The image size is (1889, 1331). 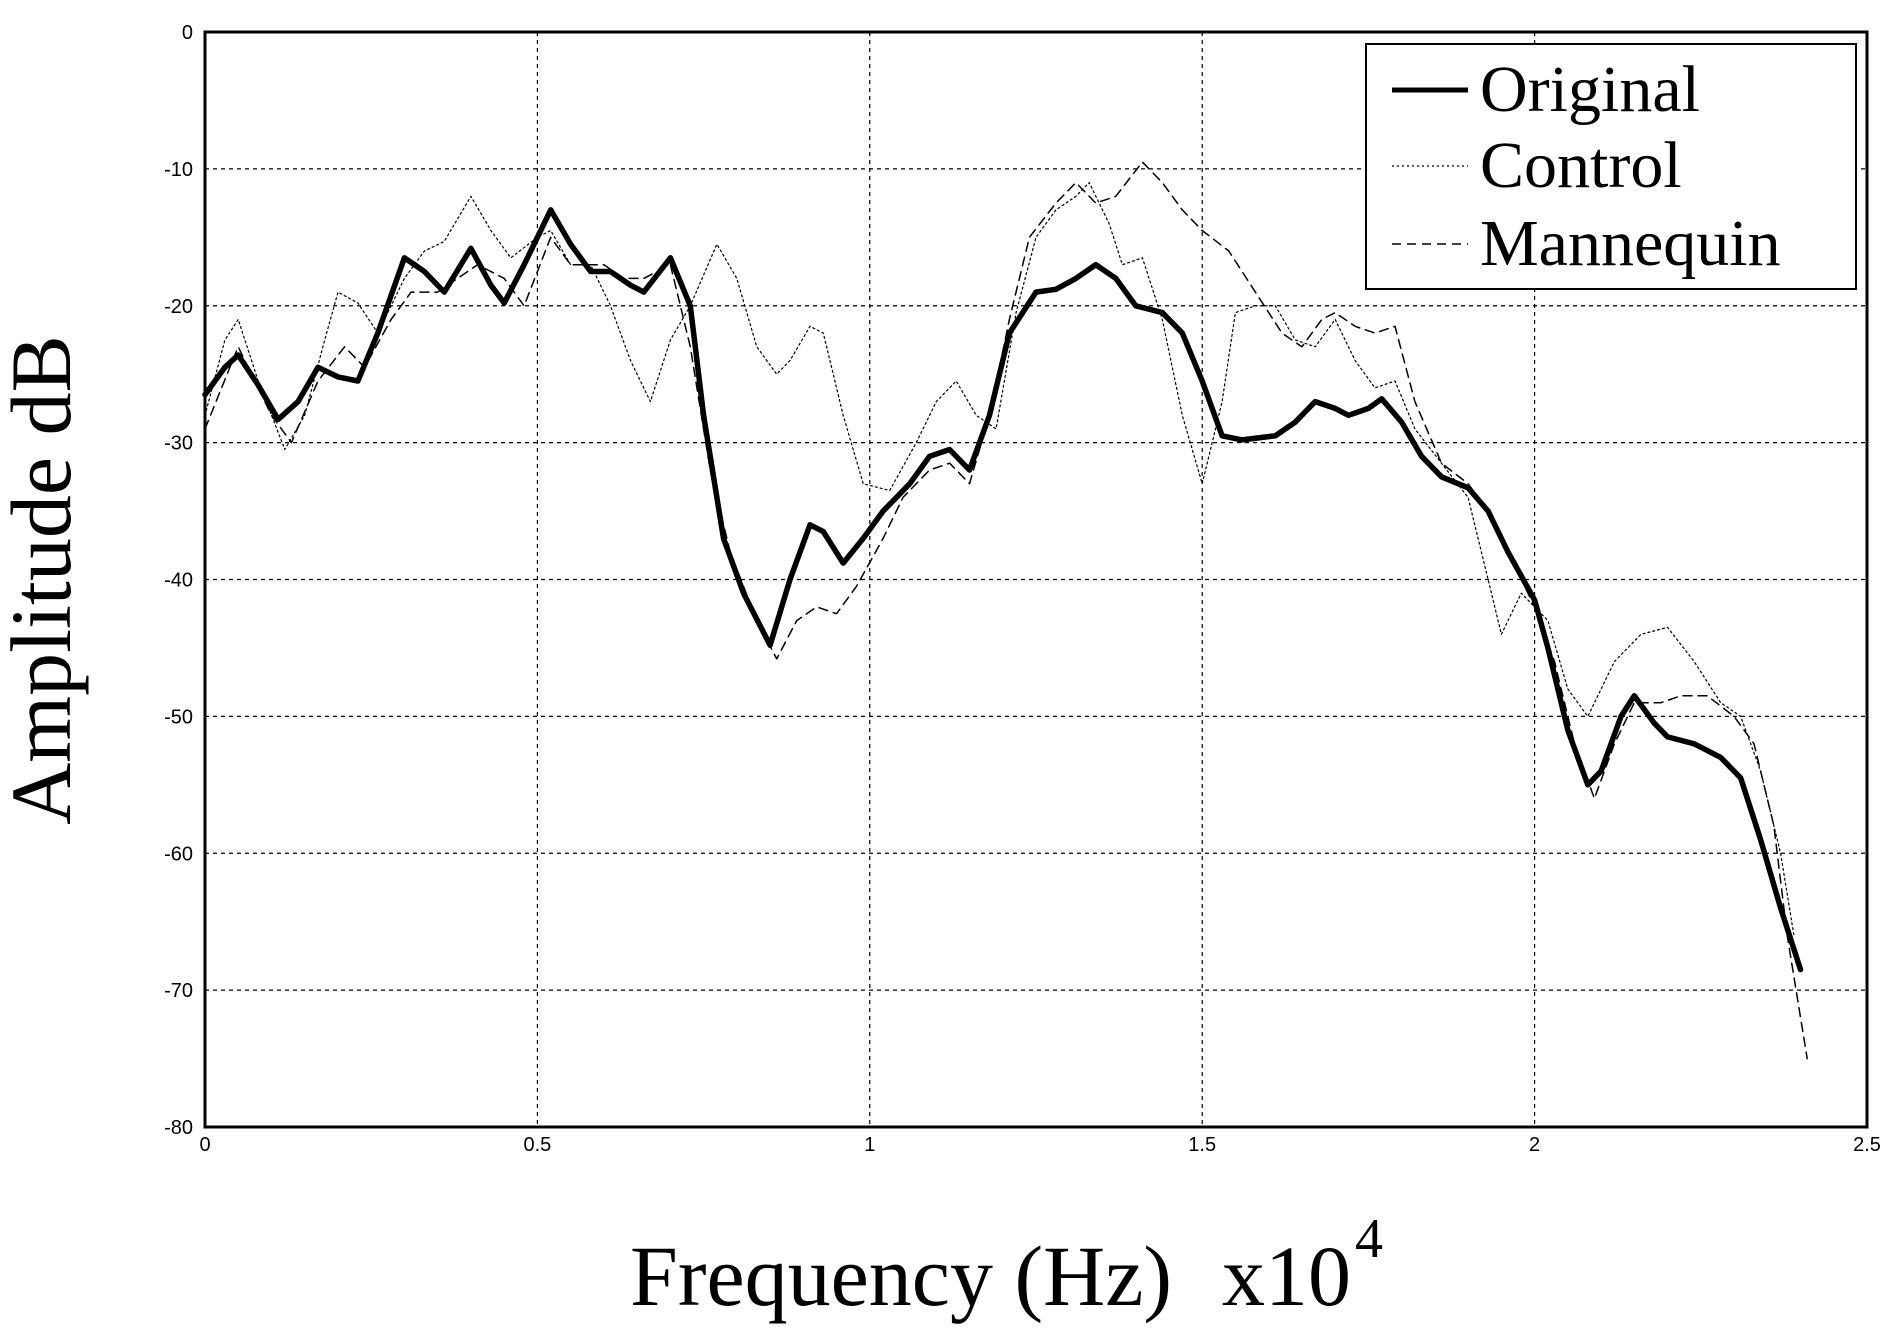 I want to click on x-axis-multiplier-exponent: 4, so click(x=1369, y=1239).